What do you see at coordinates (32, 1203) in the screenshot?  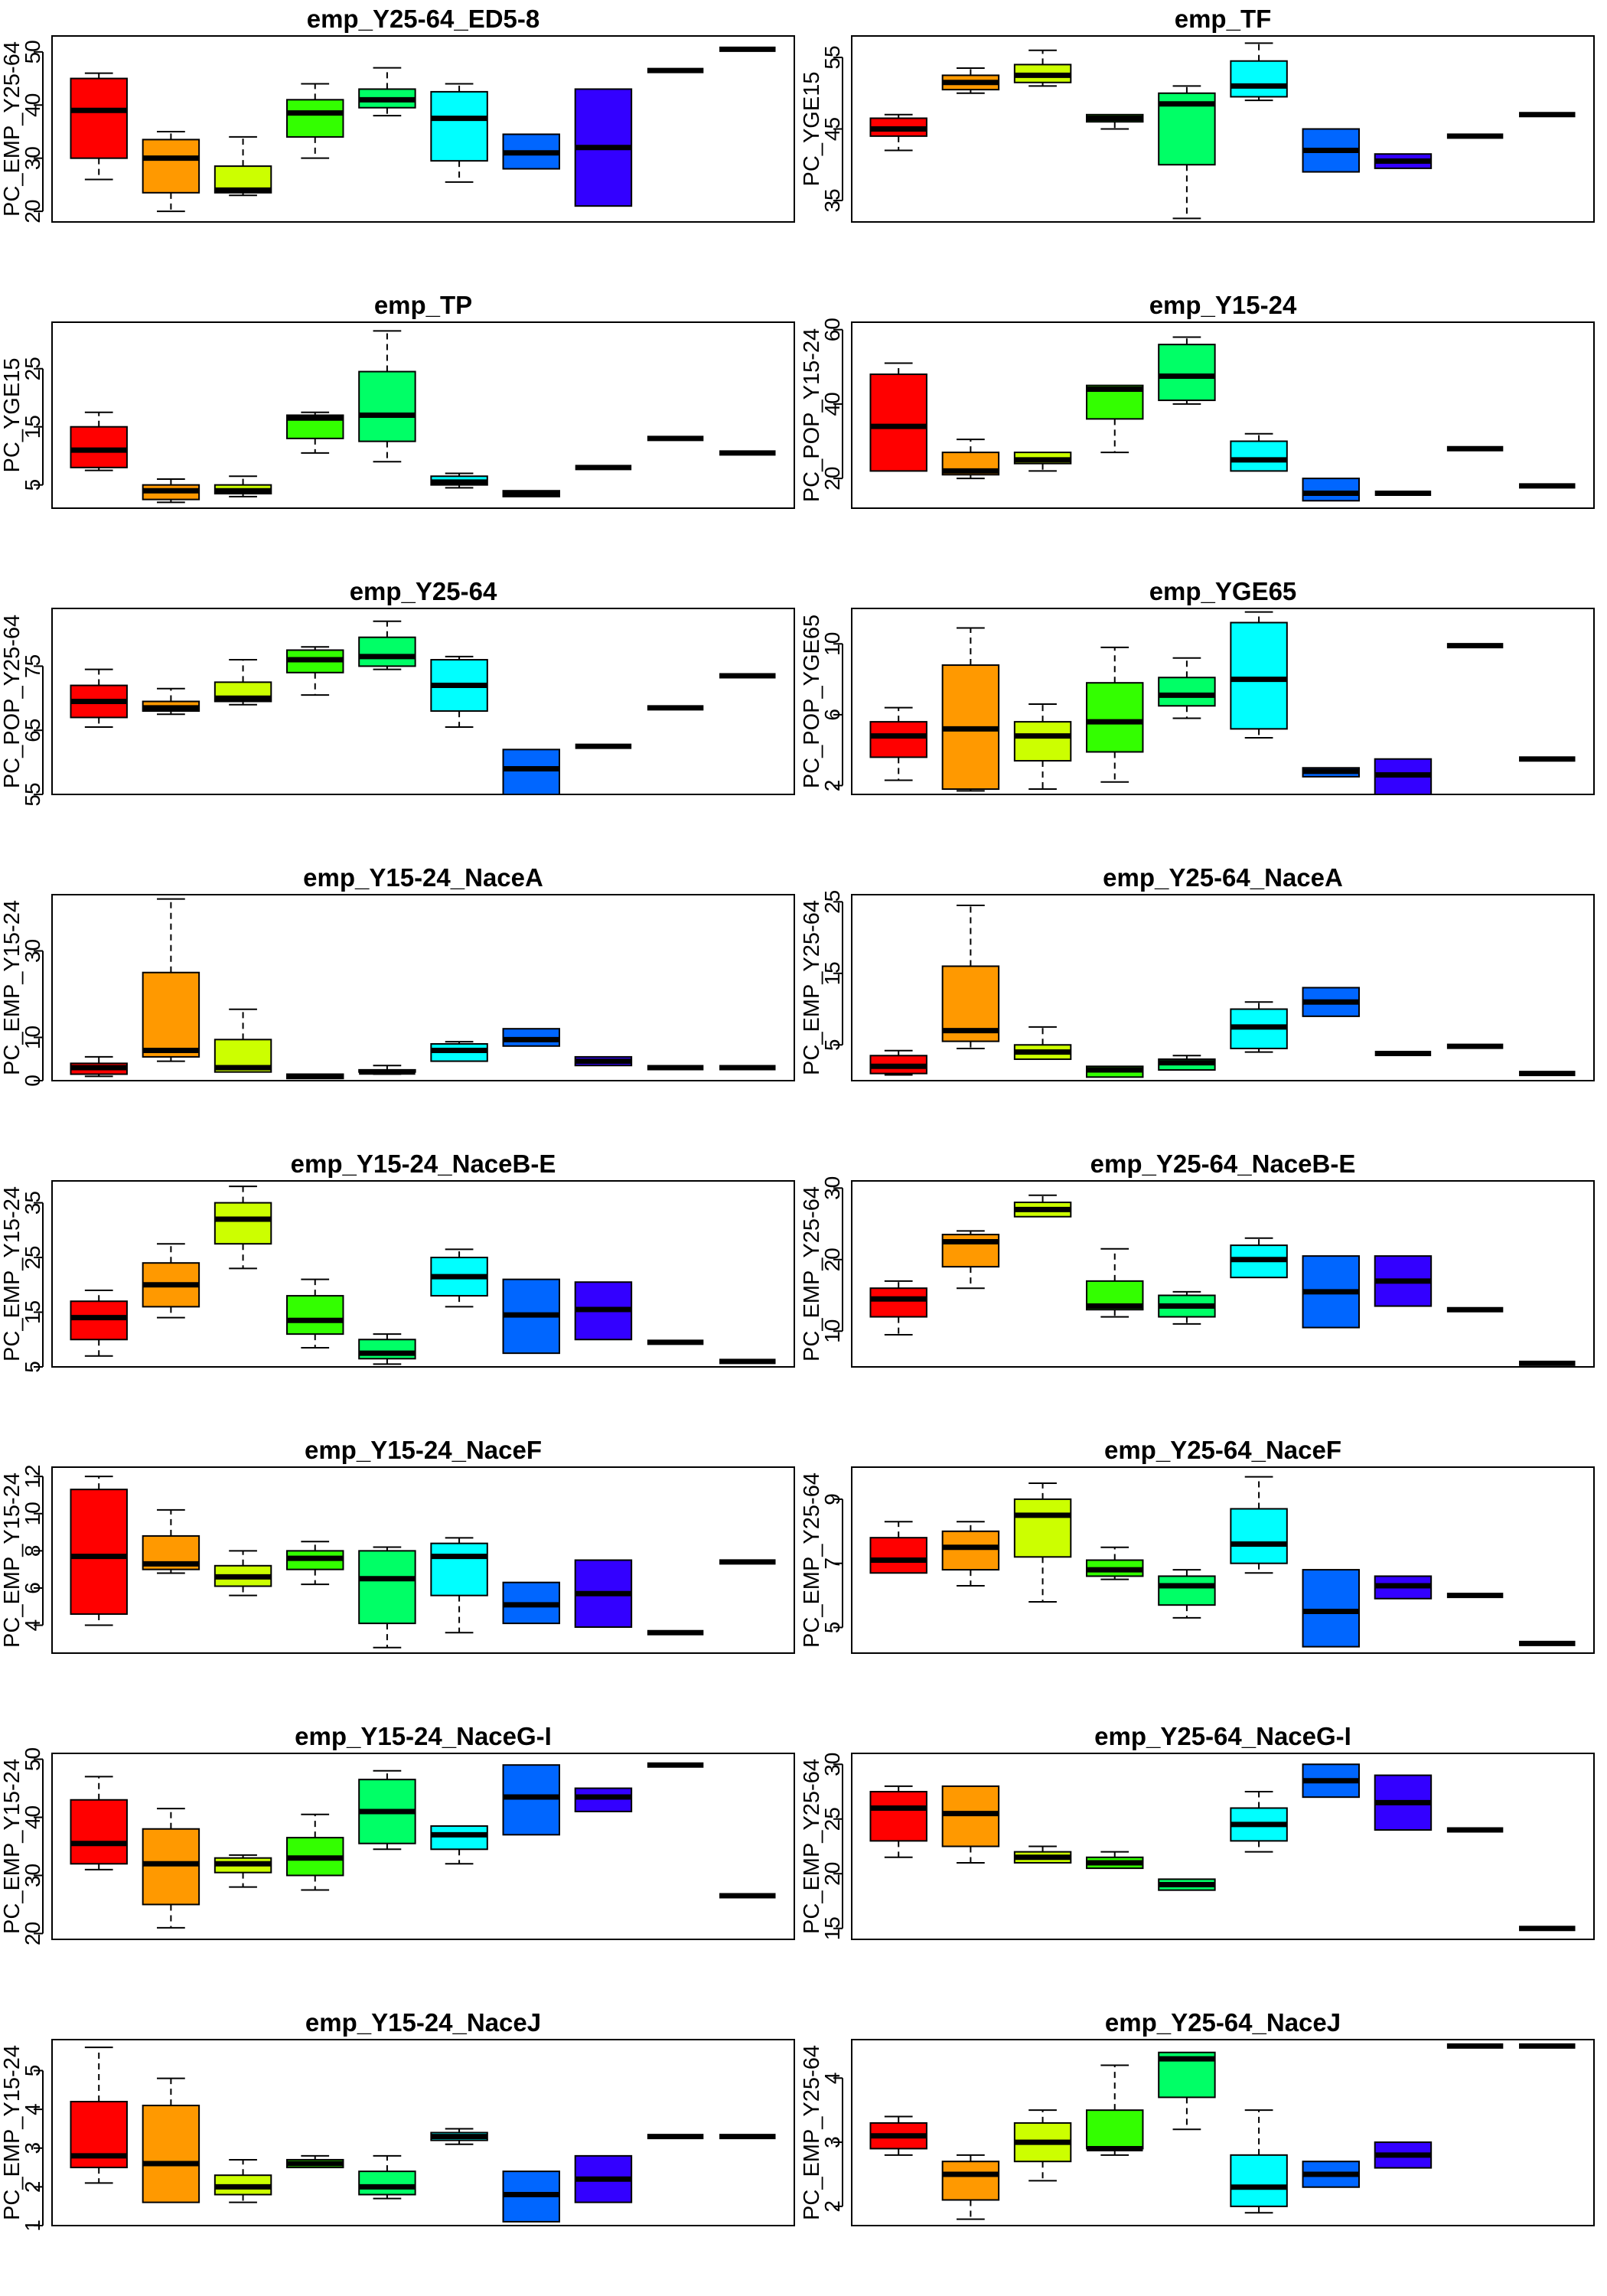 I see `y-tick-label: 35` at bounding box center [32, 1203].